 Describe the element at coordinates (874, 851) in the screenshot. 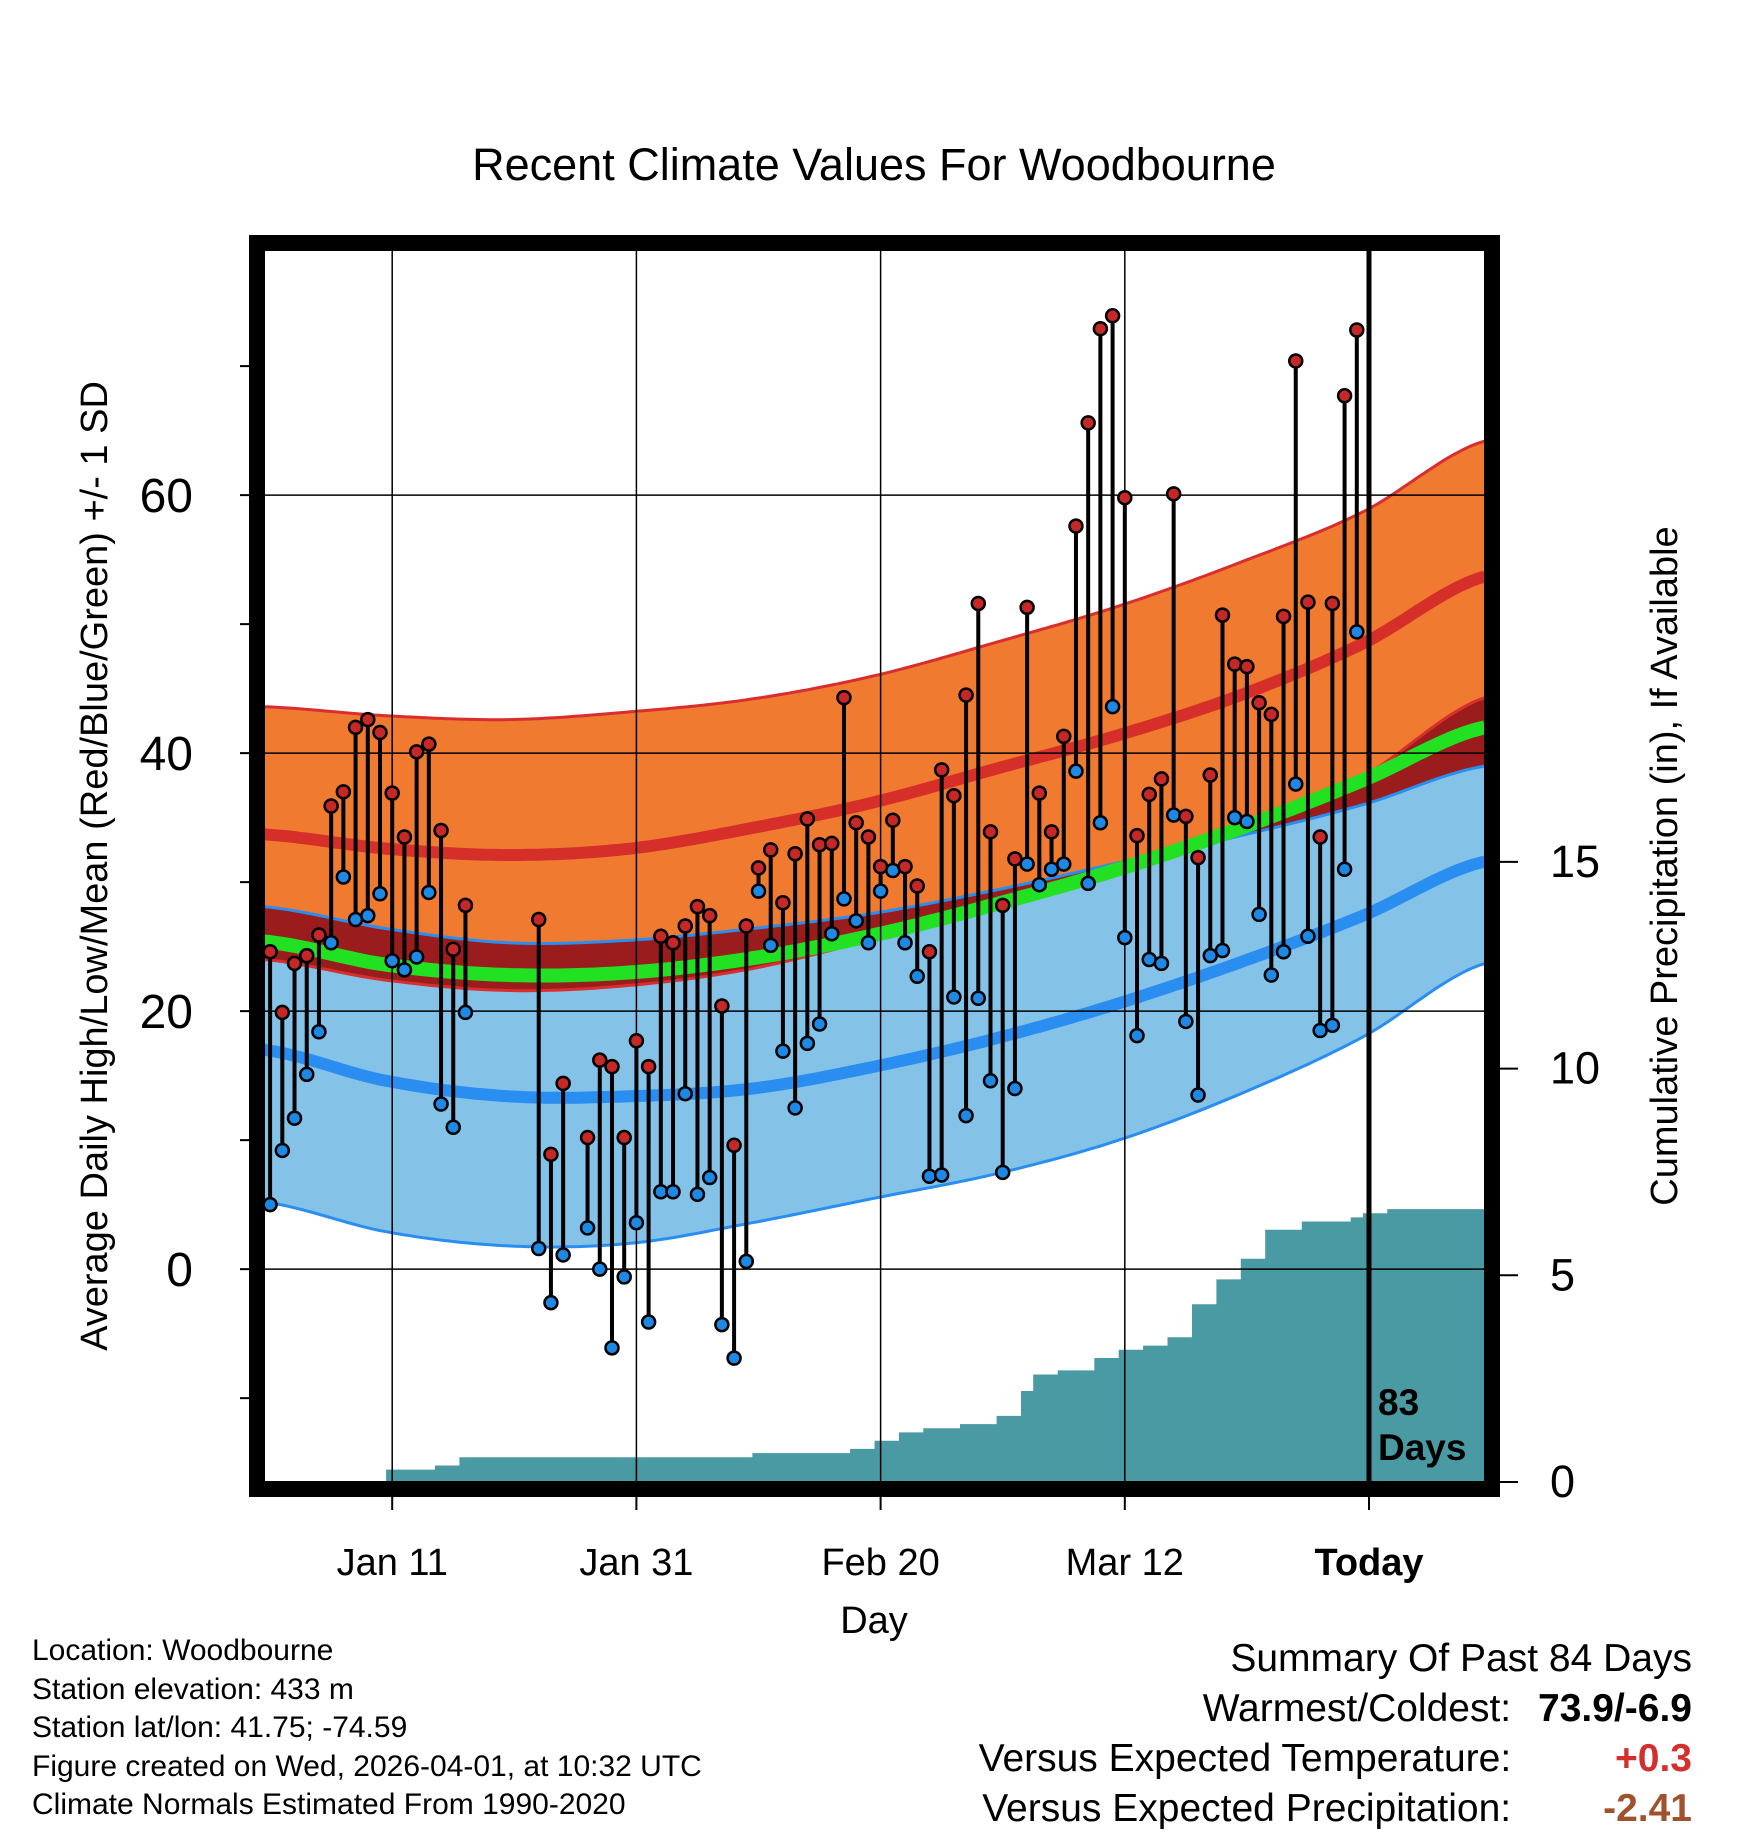

I see `normal-mean-line` at that location.